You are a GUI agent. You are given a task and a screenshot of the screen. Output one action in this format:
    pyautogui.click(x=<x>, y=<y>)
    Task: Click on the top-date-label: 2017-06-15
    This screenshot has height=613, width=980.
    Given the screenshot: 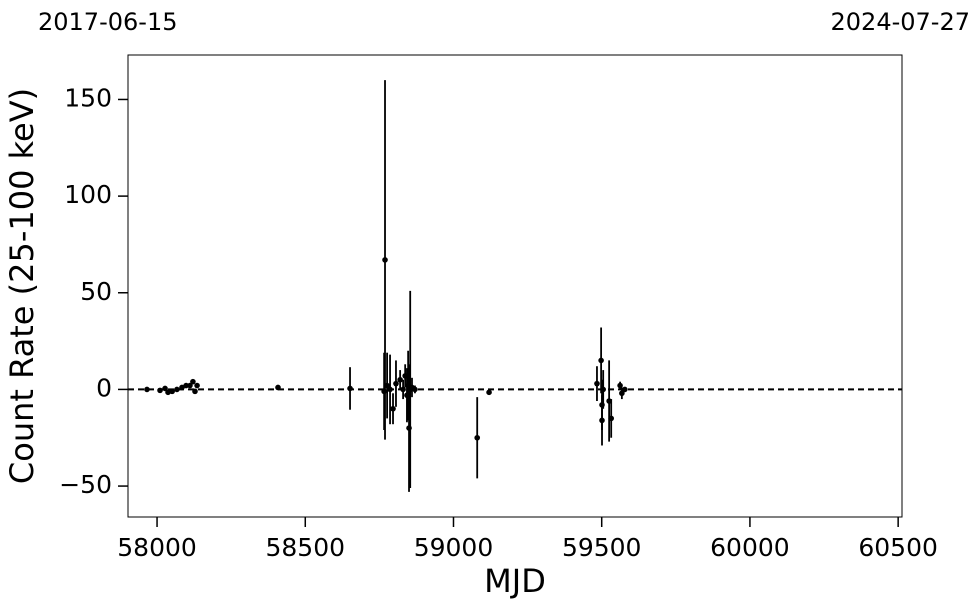 What is the action you would take?
    pyautogui.click(x=107, y=22)
    